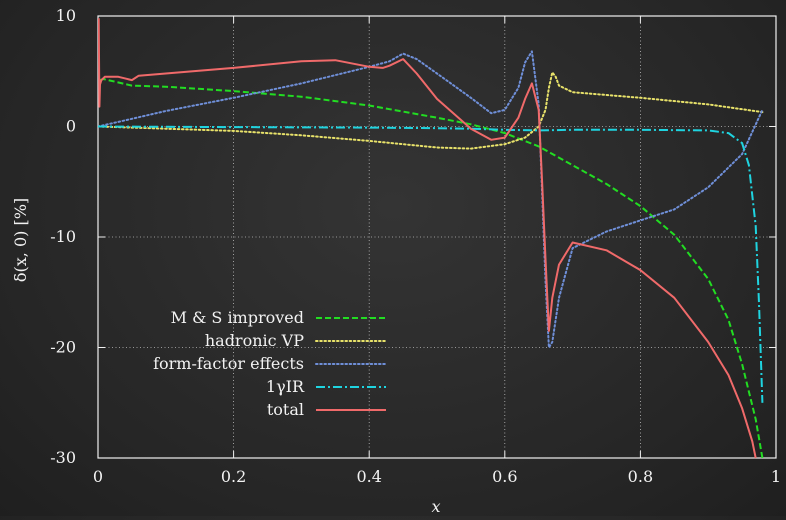 The height and width of the screenshot is (520, 786). What do you see at coordinates (20, 240) in the screenshot?
I see `y-axis-label: δ(x, 0) [%]` at bounding box center [20, 240].